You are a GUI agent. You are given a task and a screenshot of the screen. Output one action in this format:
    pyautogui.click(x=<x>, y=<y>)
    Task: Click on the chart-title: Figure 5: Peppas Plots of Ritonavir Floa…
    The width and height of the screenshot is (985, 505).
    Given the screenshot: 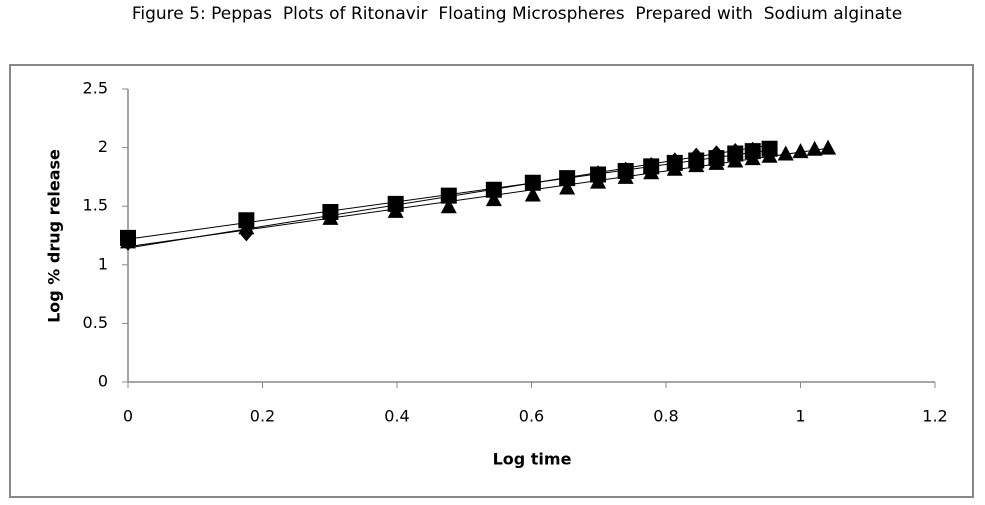 What is the action you would take?
    pyautogui.click(x=517, y=14)
    